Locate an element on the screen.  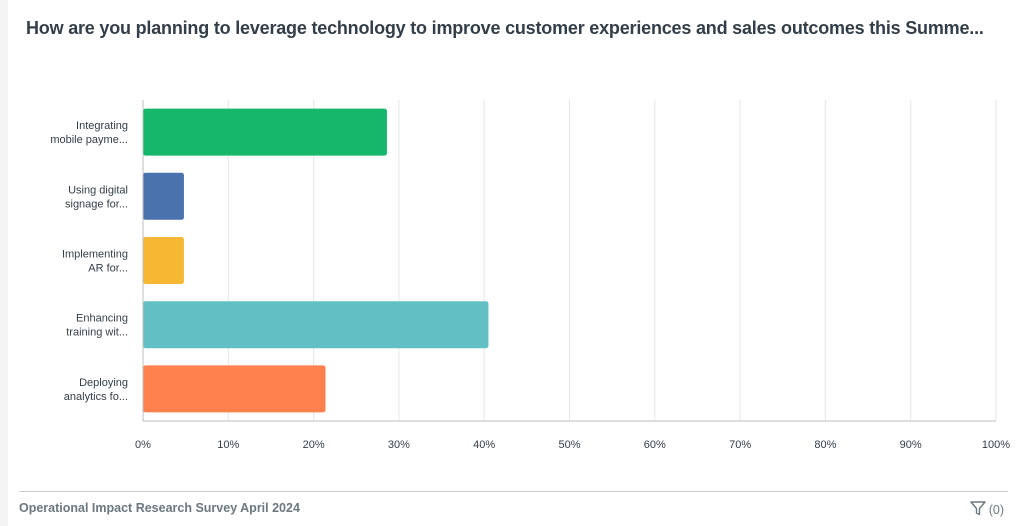
footer-divider is located at coordinates (513, 491).